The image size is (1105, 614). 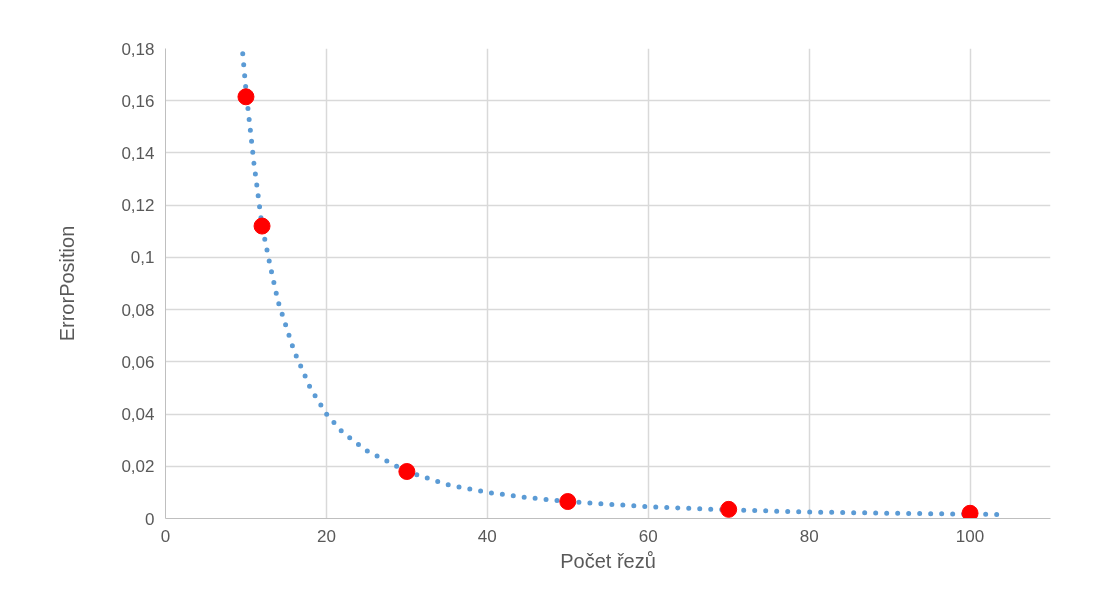 I want to click on x-tick-label: 40, so click(x=487, y=536).